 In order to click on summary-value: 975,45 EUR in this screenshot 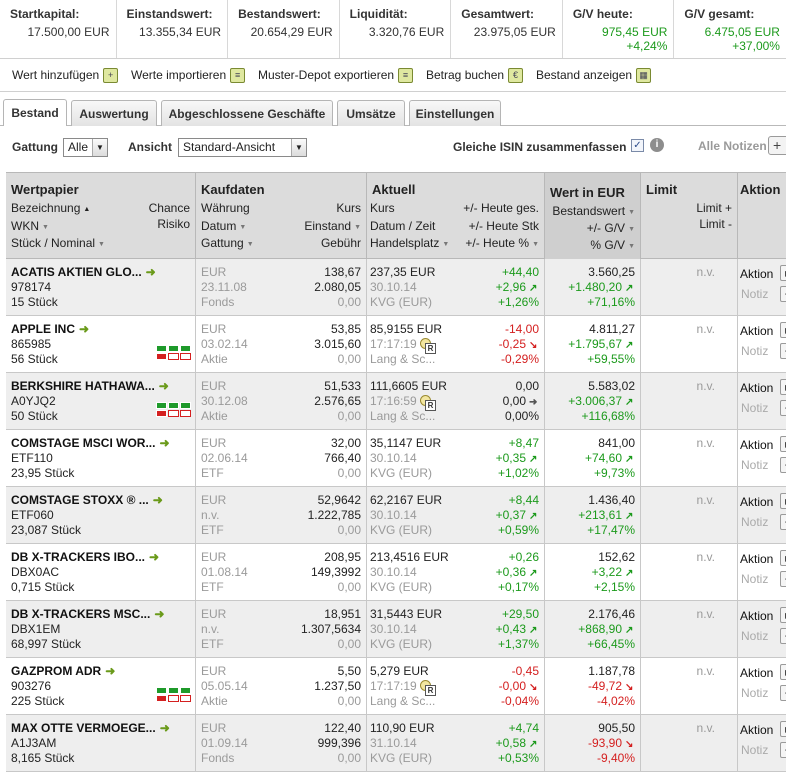, I will do `click(635, 32)`.